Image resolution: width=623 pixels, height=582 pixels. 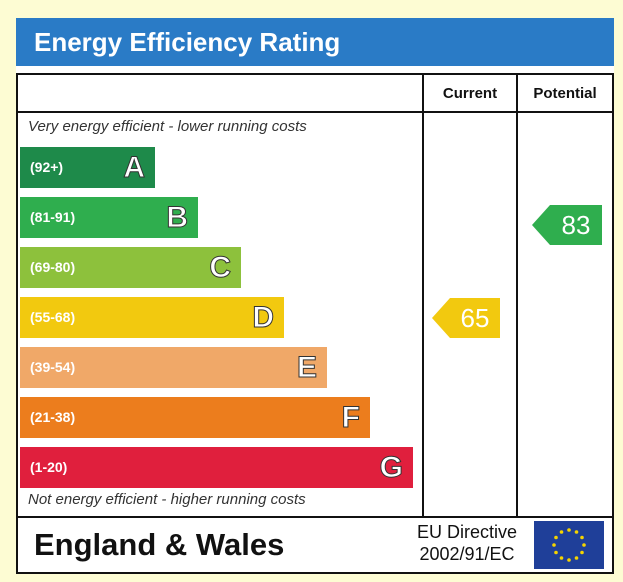 I want to click on band-letter: A, so click(x=134, y=168).